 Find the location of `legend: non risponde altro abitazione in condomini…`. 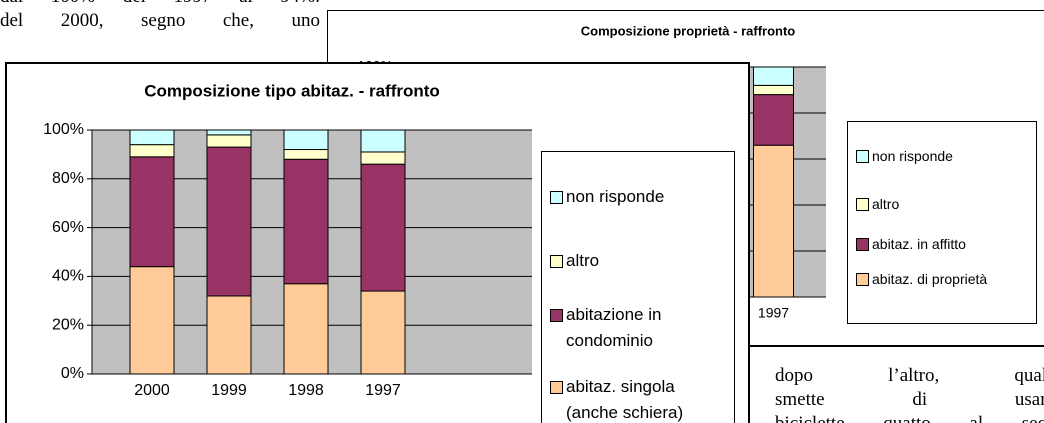

legend: non risponde altro abitazione in condomini… is located at coordinates (638, 287).